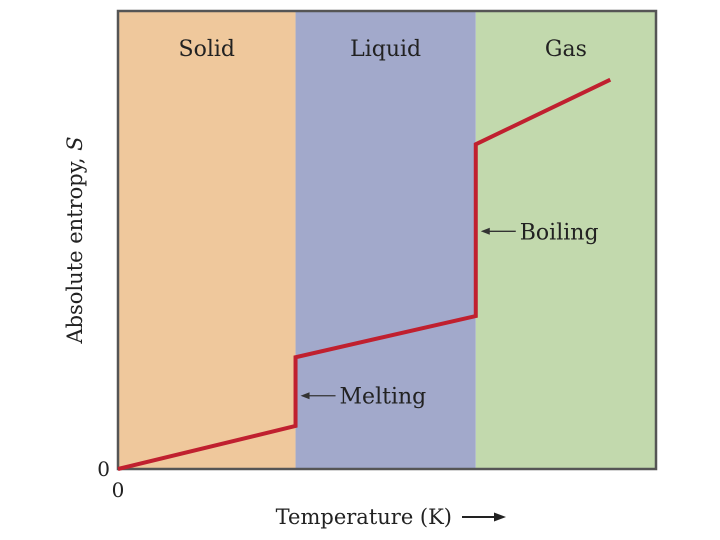 The image size is (720, 540). What do you see at coordinates (103, 469) in the screenshot?
I see `y-origin-tick-label: 0` at bounding box center [103, 469].